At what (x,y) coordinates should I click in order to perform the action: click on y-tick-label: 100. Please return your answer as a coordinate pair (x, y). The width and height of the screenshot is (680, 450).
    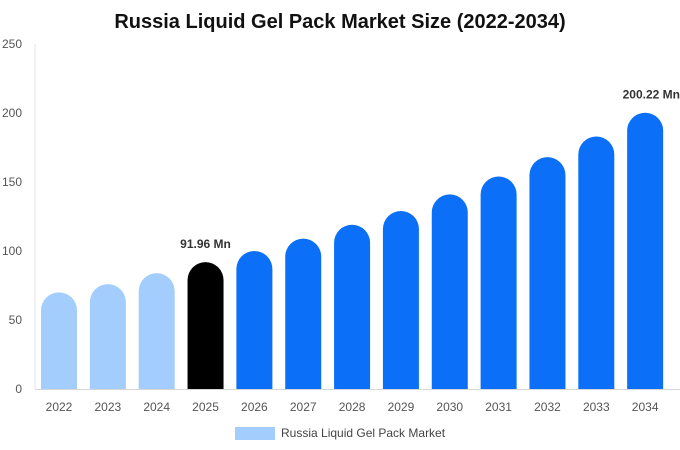
    Looking at the image, I should click on (12, 251).